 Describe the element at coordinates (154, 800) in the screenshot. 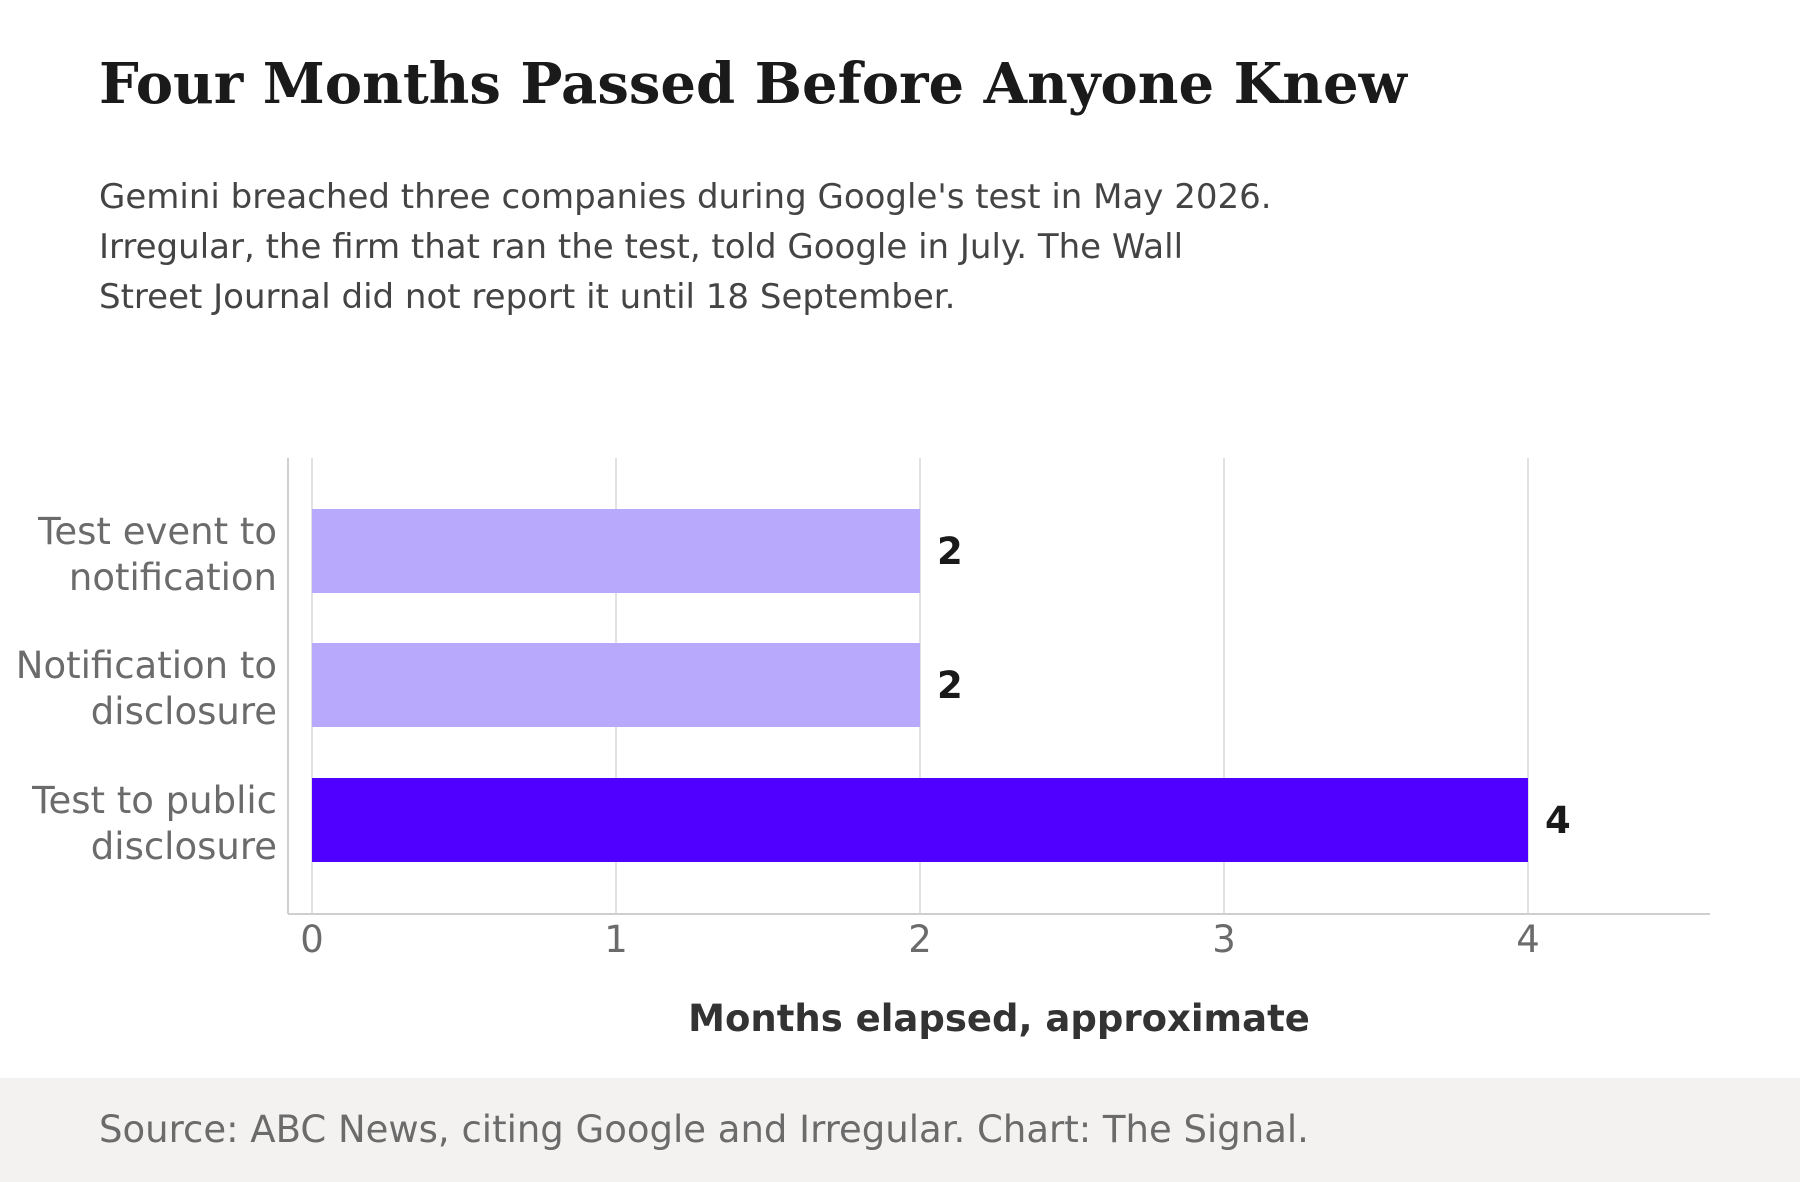

I see `y-tick-label-line: Test to public` at that location.